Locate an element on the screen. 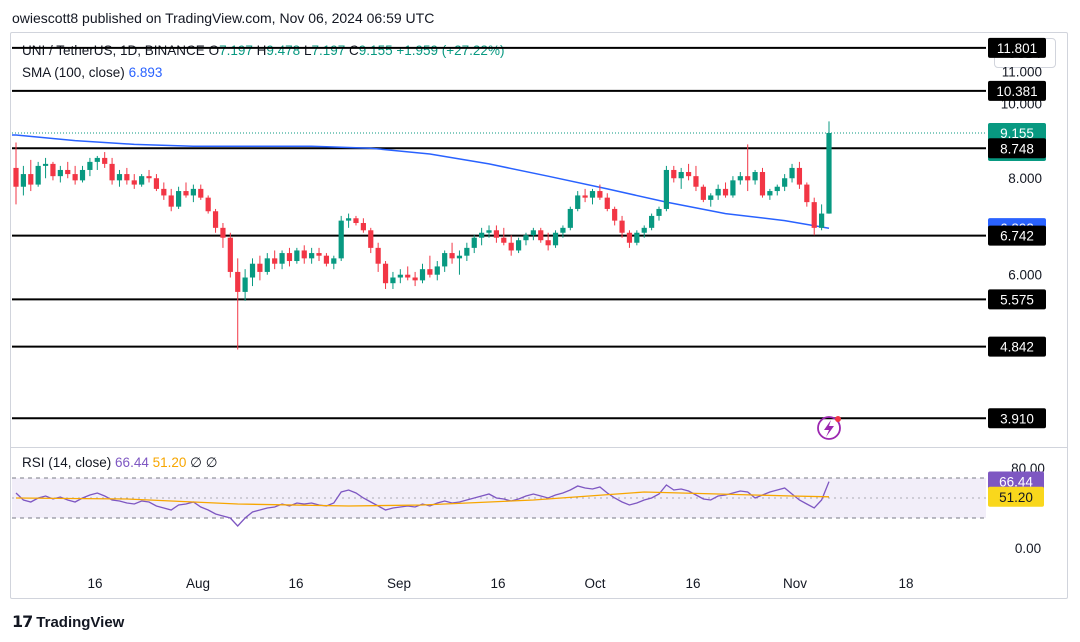 This screenshot has height=642, width=1080. lightning-icon-ring is located at coordinates (829, 428).